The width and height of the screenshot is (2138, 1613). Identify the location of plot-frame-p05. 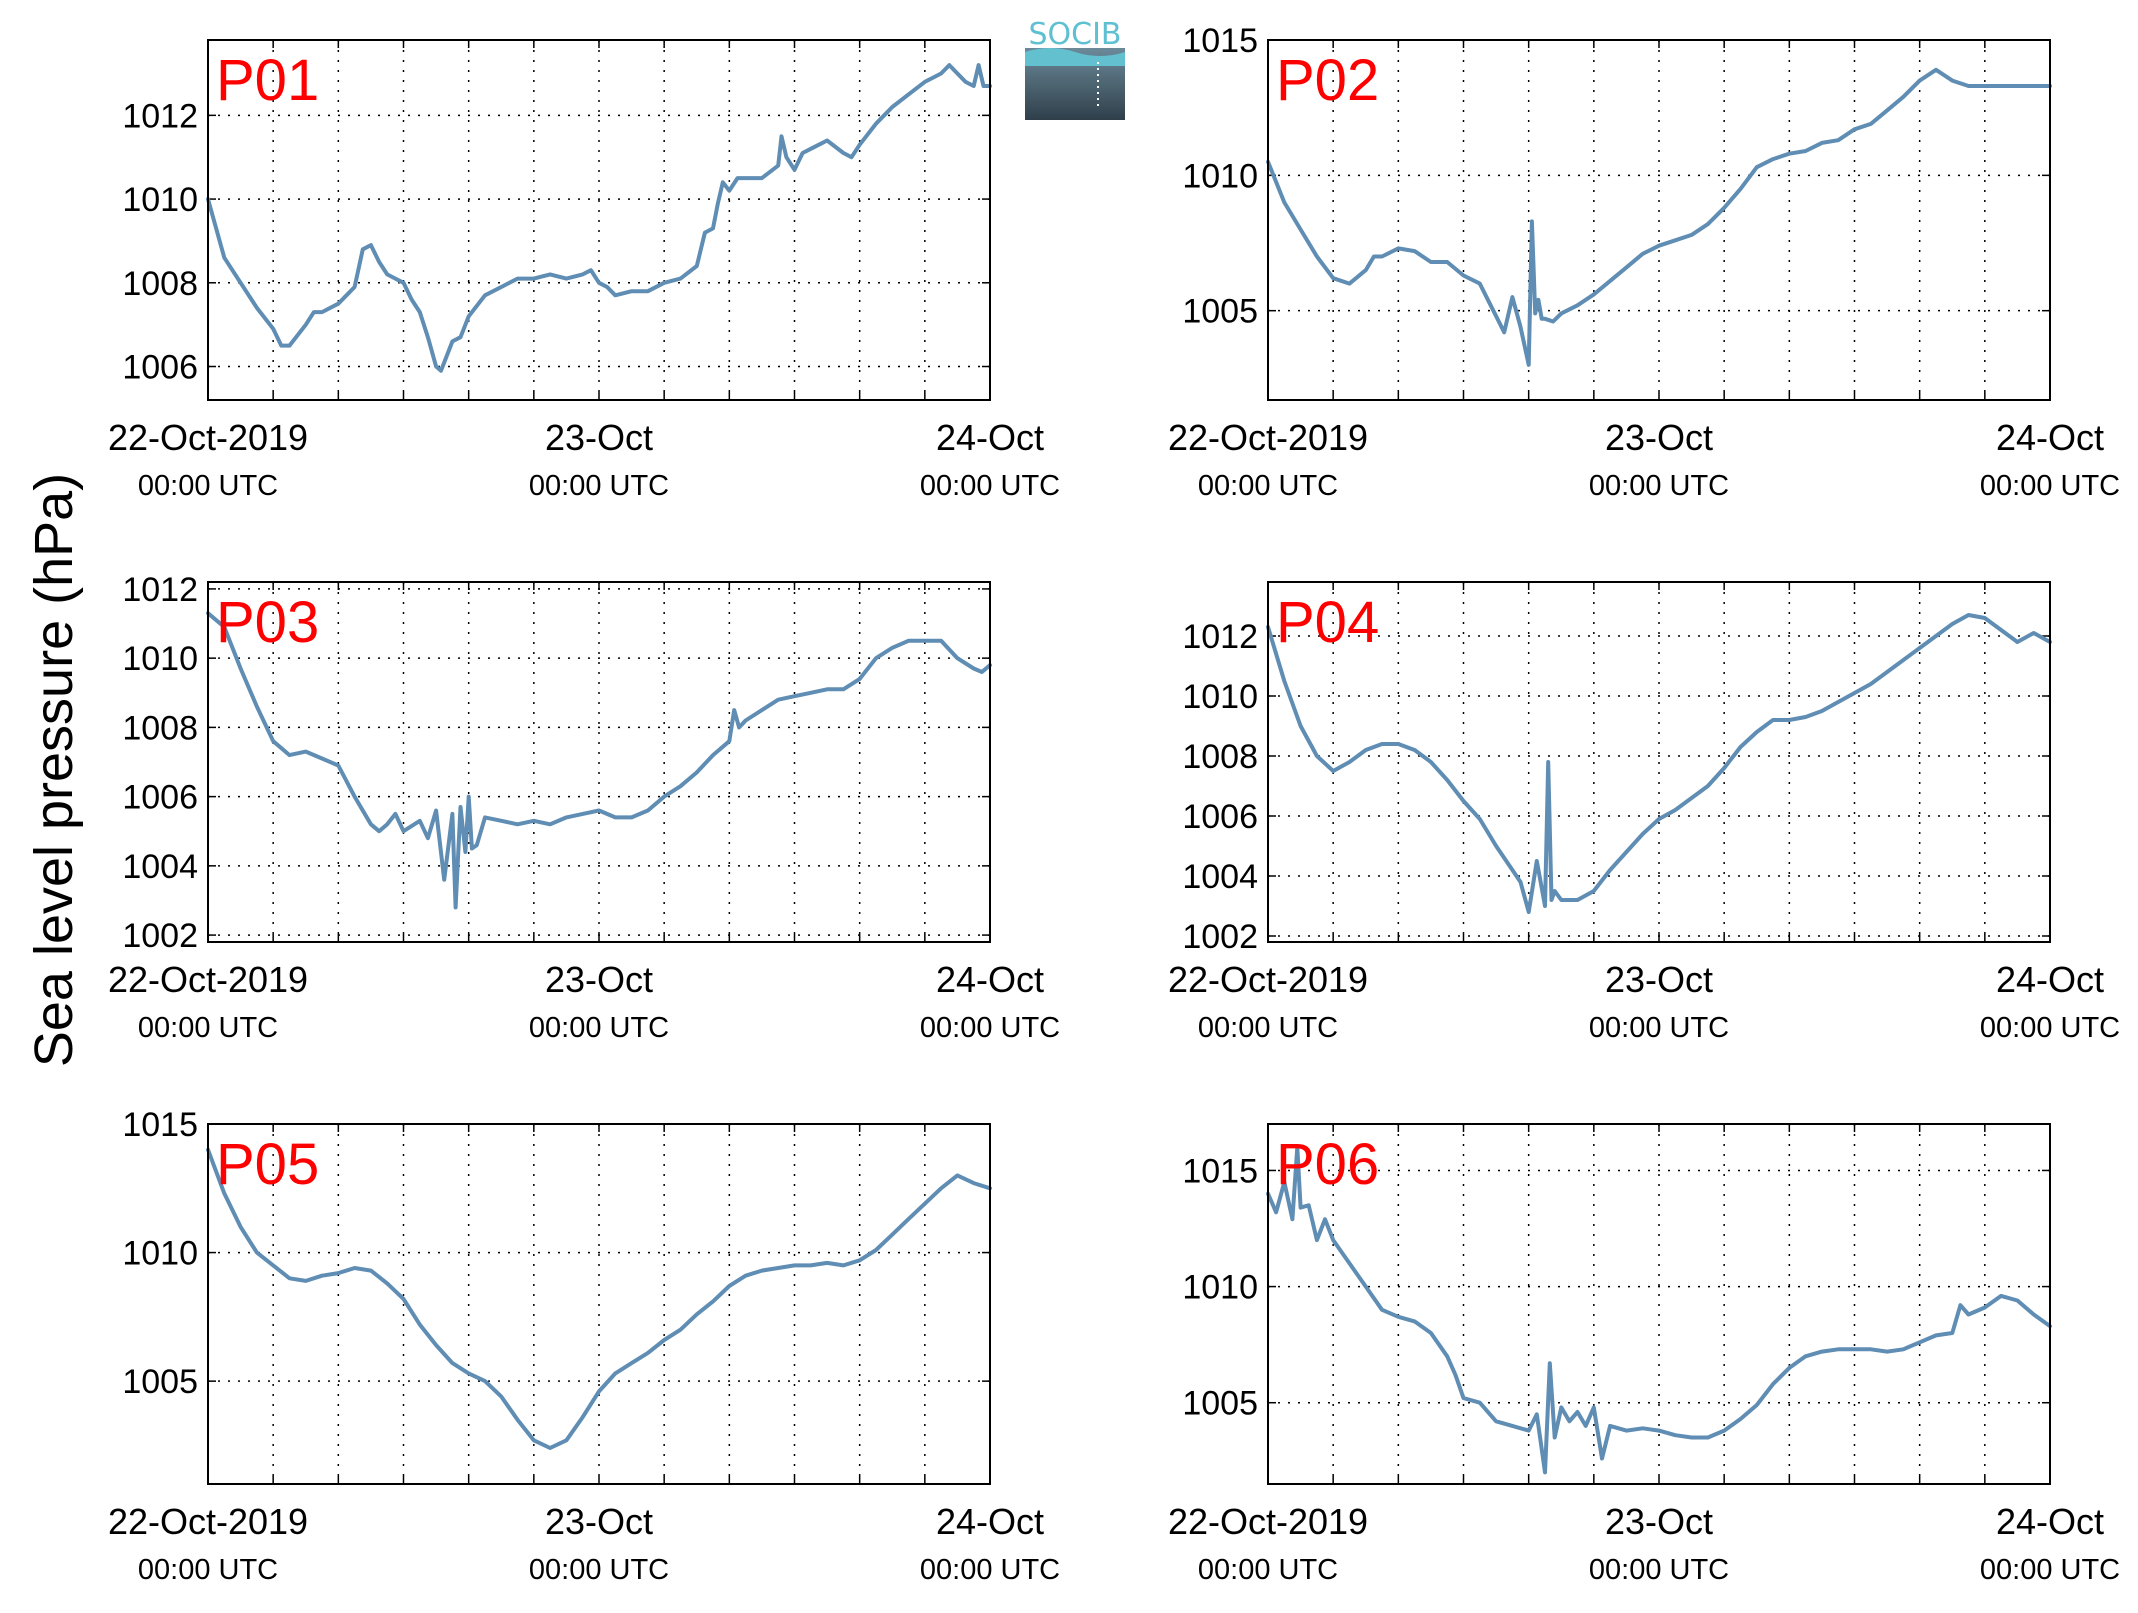
(599, 1304).